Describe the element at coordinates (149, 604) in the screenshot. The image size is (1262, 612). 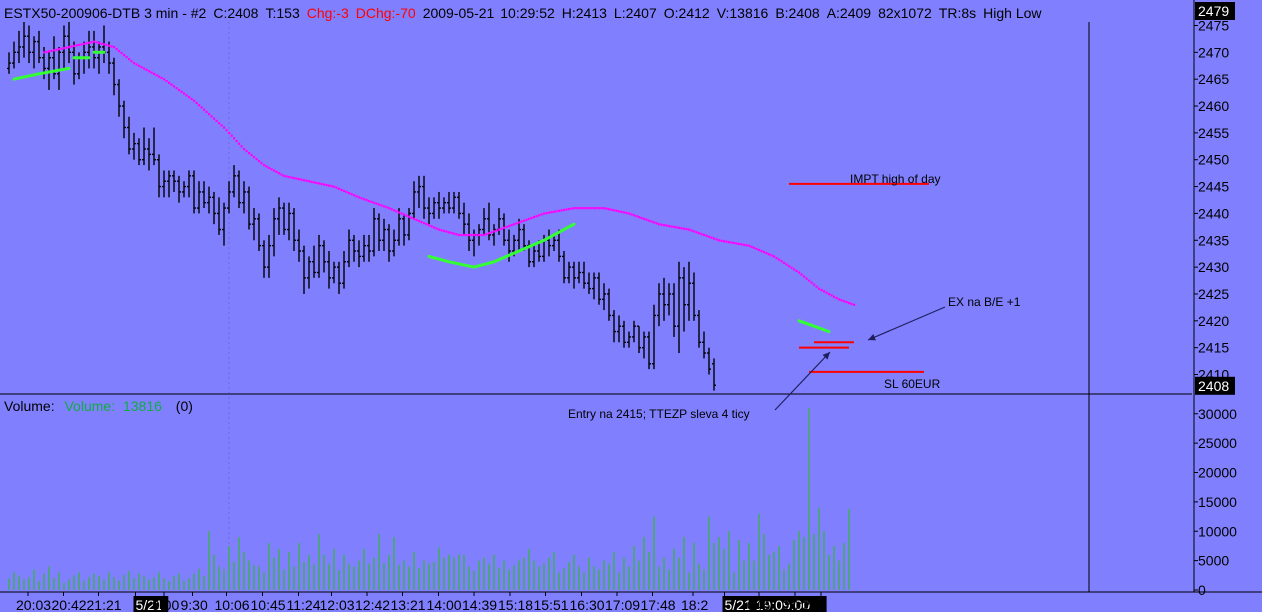
I see `time-label: 5/21` at that location.